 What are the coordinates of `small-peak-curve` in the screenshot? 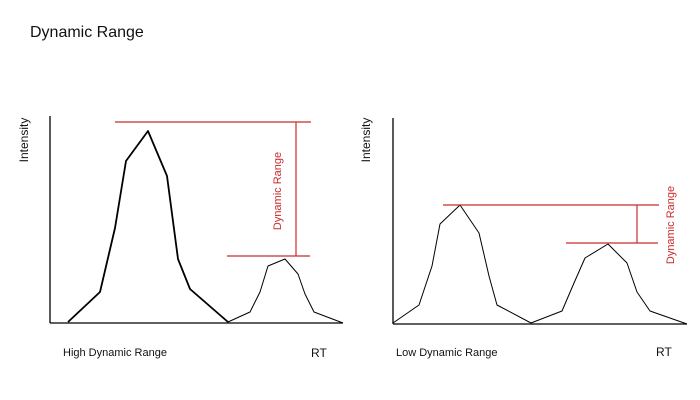 It's located at (285, 291).